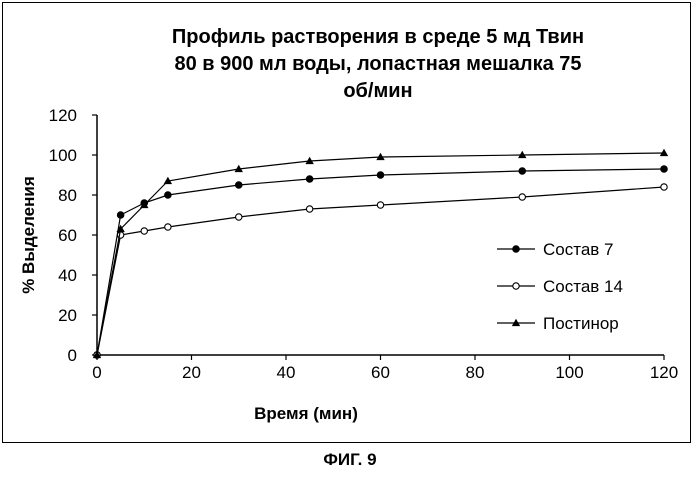 The height and width of the screenshot is (477, 700). I want to click on y-tick-label: 40, so click(67, 275).